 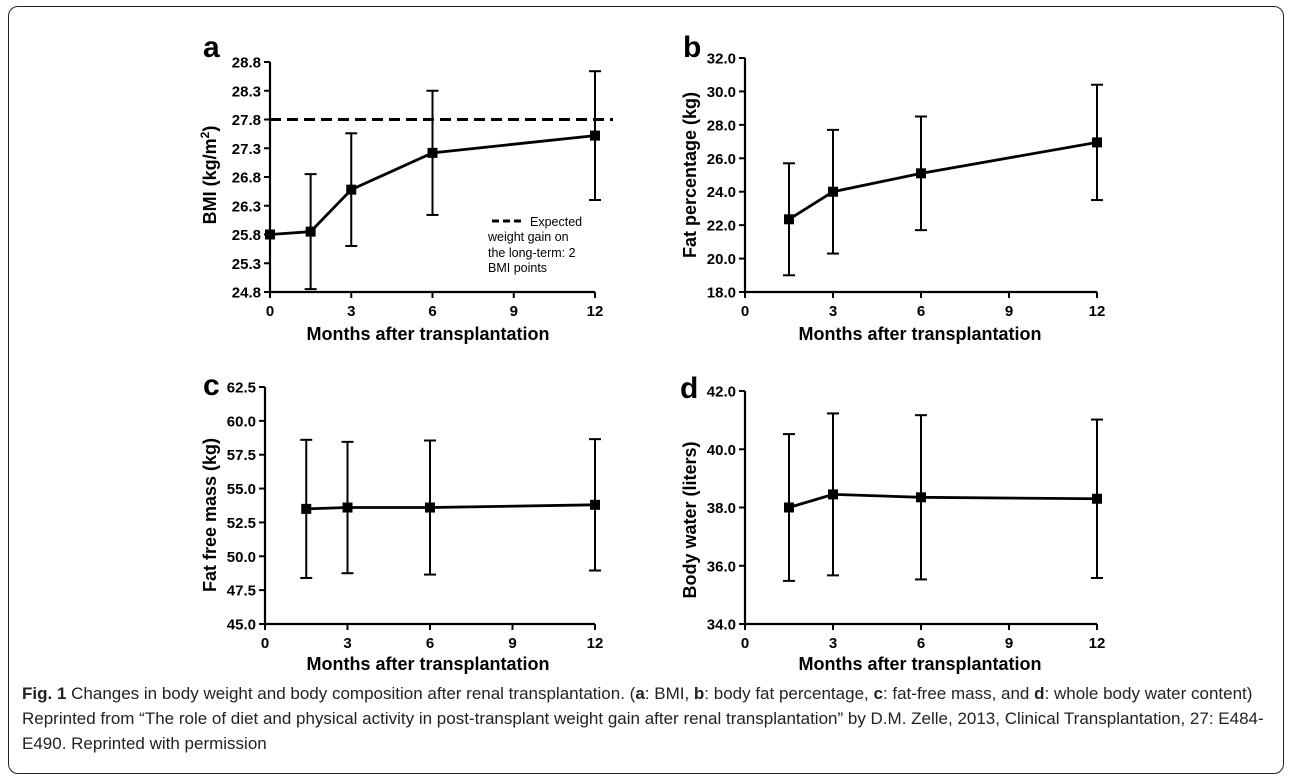 What do you see at coordinates (669, 693) in the screenshot?
I see `caption-text-a: : BMI,` at bounding box center [669, 693].